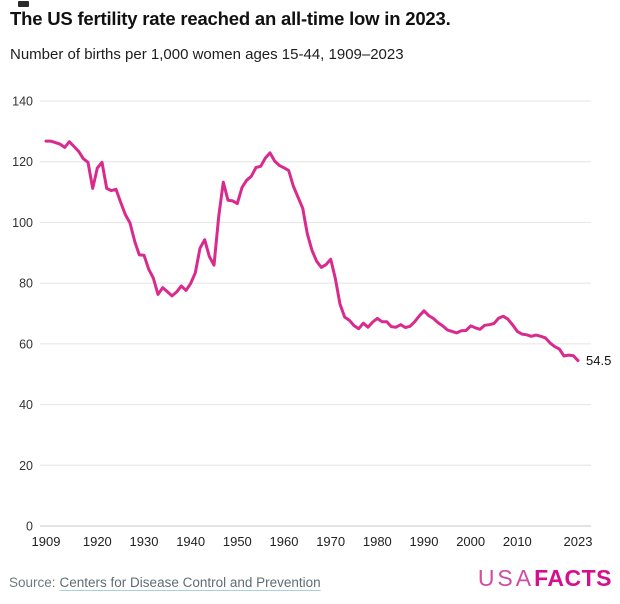 The height and width of the screenshot is (604, 620). What do you see at coordinates (22, 162) in the screenshot?
I see `y-axis-tick-label: 120` at bounding box center [22, 162].